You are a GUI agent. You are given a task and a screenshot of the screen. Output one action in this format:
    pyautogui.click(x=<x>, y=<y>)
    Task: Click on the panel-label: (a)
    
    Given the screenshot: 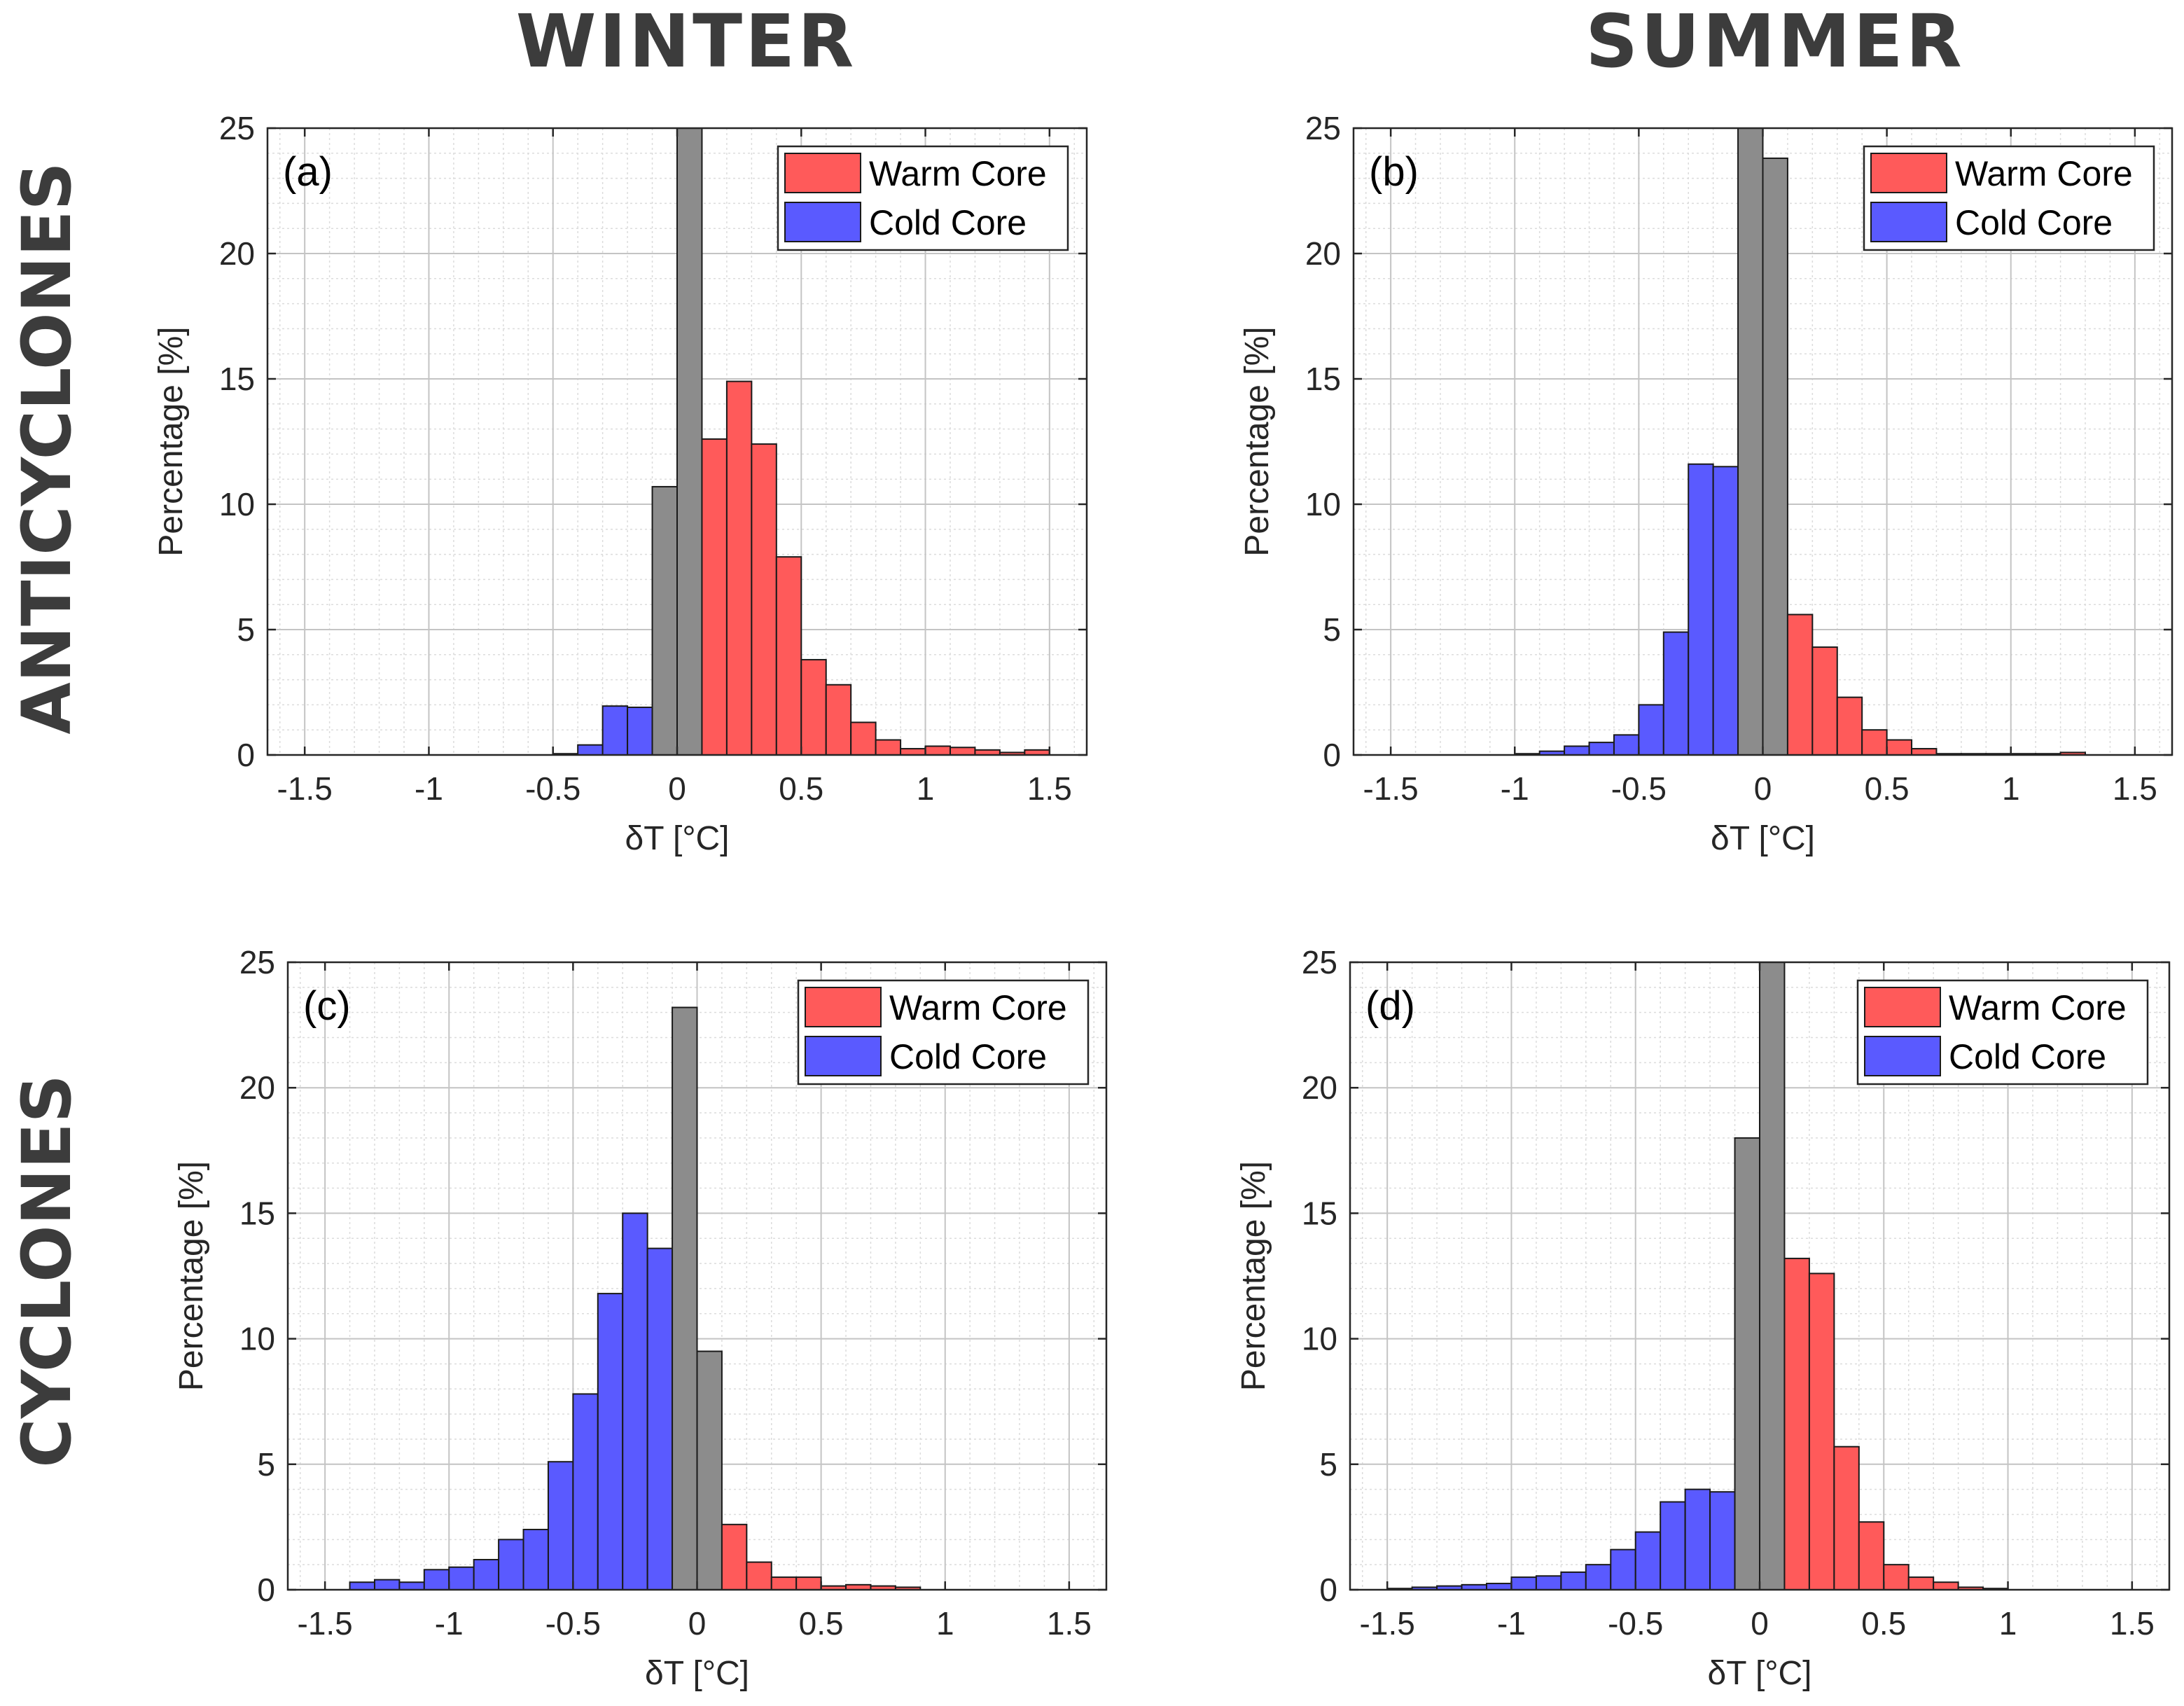 What is the action you would take?
    pyautogui.click(x=308, y=172)
    